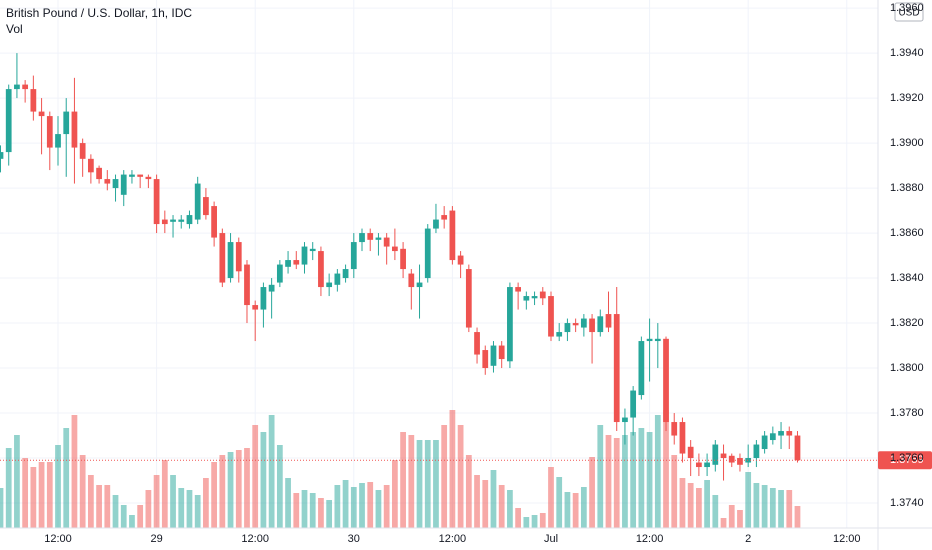  Describe the element at coordinates (907, 98) in the screenshot. I see `y-tick-label: 1.3920` at that location.